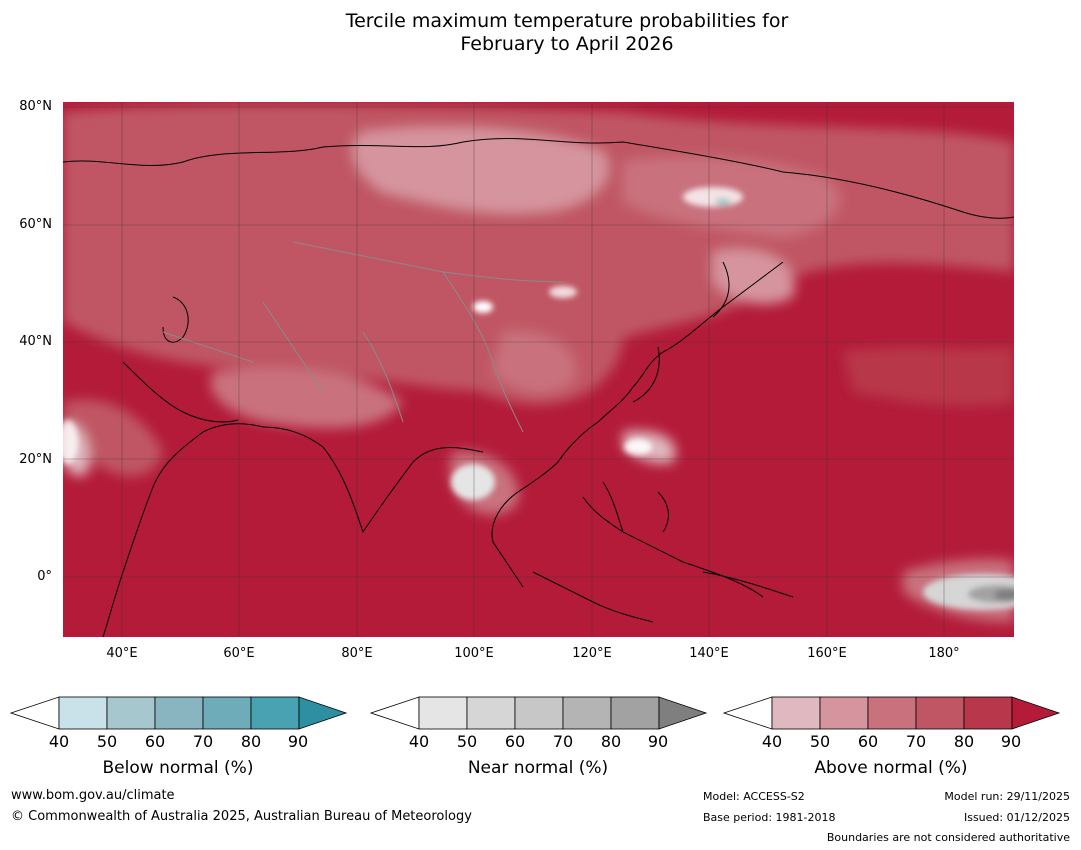 The width and height of the screenshot is (1081, 850). What do you see at coordinates (944, 653) in the screenshot?
I see `lon-label-180: 180°` at bounding box center [944, 653].